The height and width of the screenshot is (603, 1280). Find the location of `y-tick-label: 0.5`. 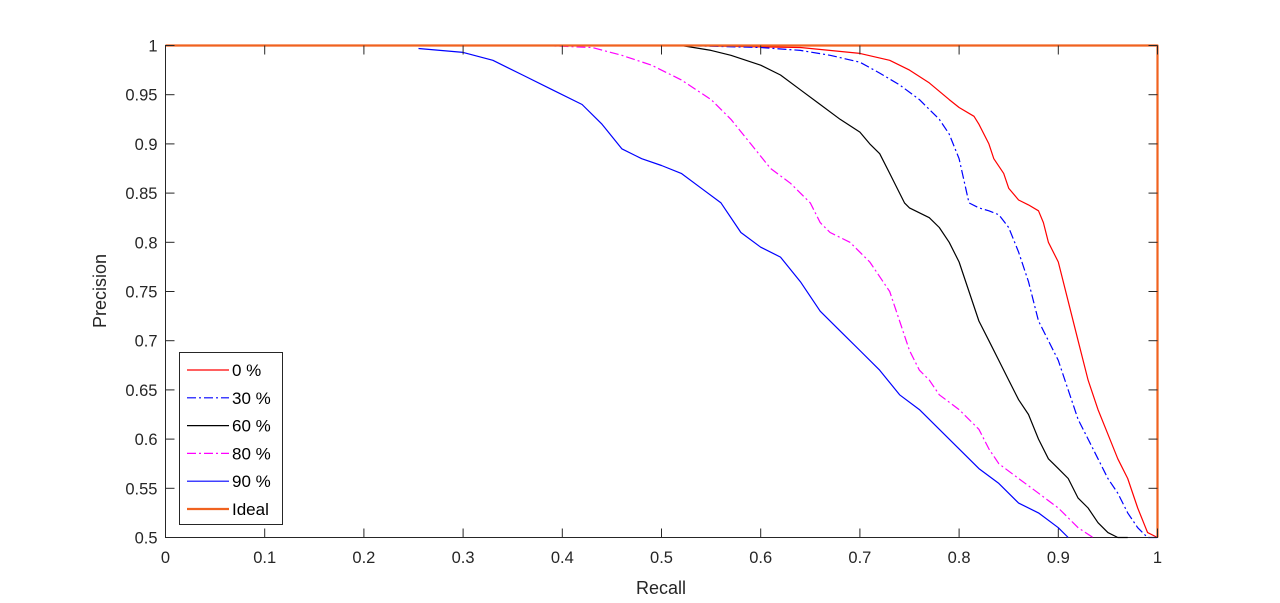

y-tick-label: 0.5 is located at coordinates (146, 539).